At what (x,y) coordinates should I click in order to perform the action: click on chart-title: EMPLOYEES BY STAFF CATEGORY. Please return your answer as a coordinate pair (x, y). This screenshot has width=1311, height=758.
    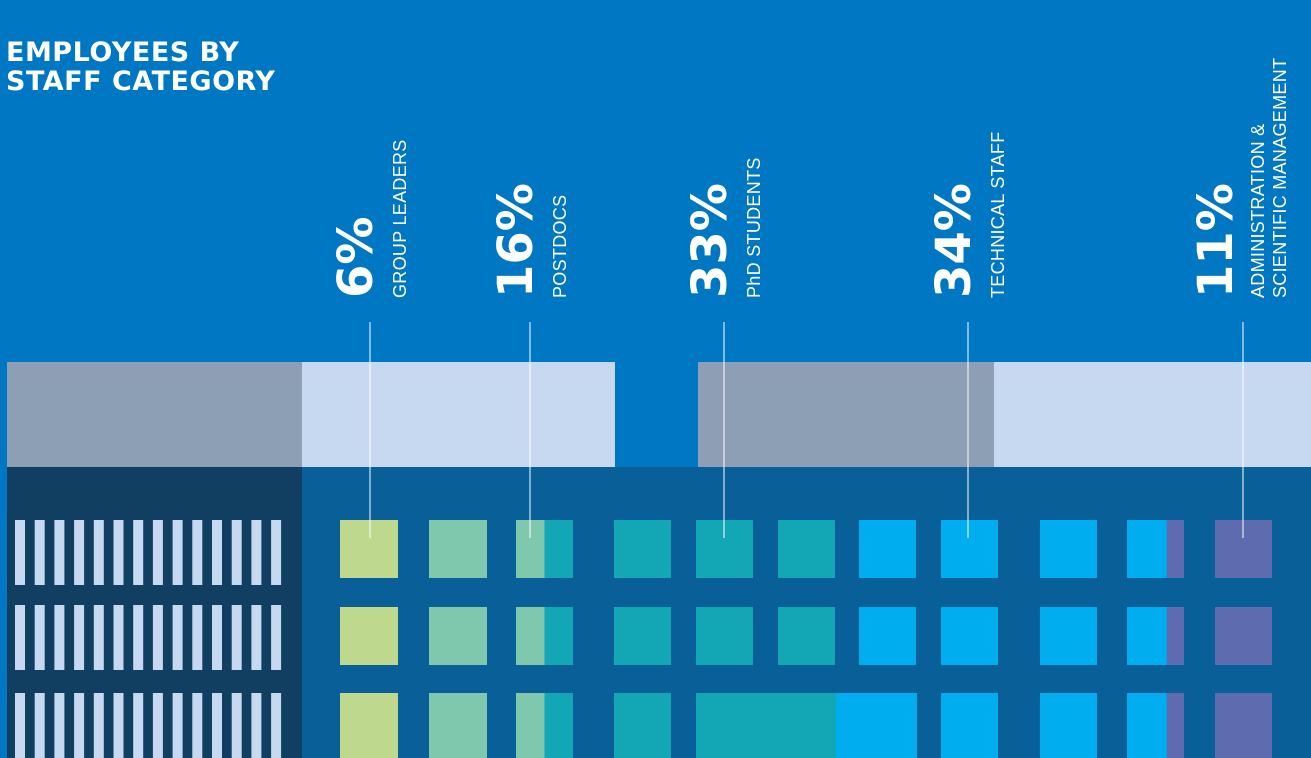
    Looking at the image, I should click on (140, 67).